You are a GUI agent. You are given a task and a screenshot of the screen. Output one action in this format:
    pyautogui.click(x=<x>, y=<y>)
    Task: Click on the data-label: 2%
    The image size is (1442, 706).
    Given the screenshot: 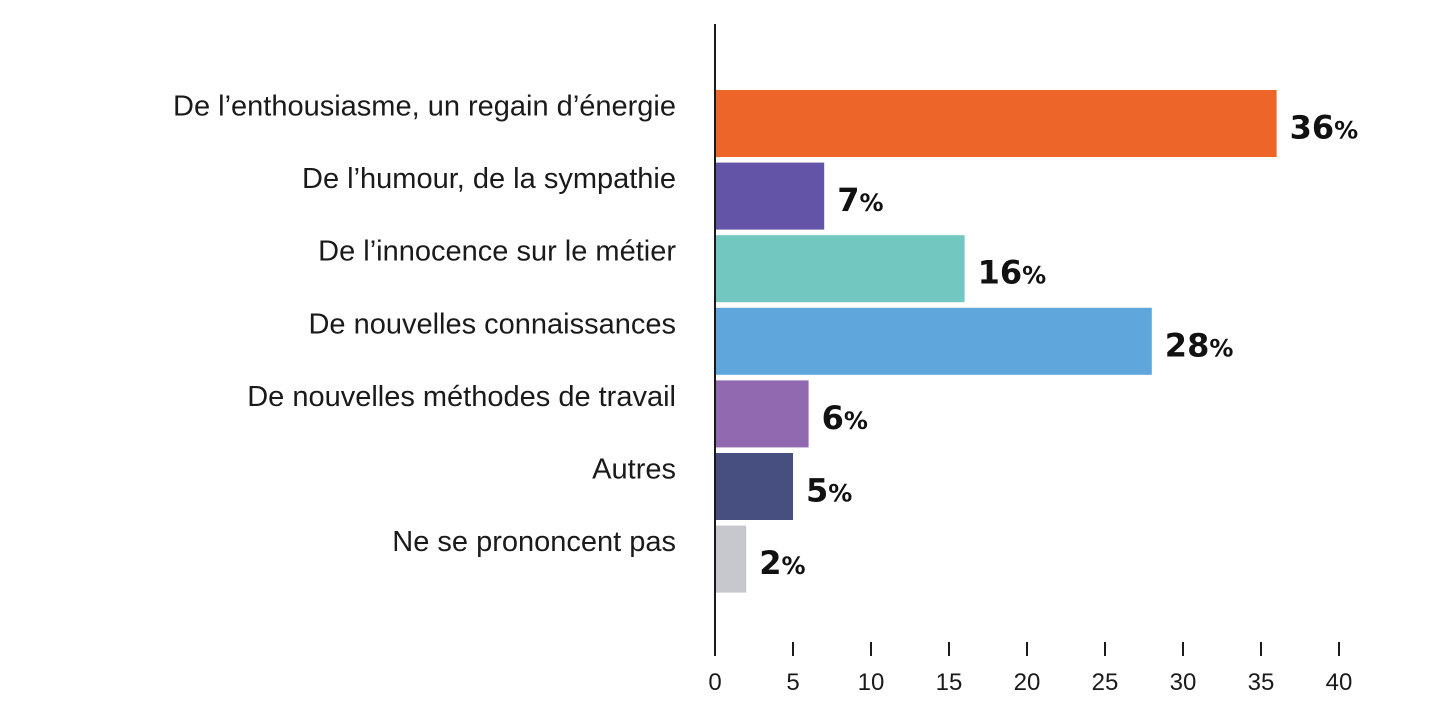 What is the action you would take?
    pyautogui.click(x=782, y=563)
    